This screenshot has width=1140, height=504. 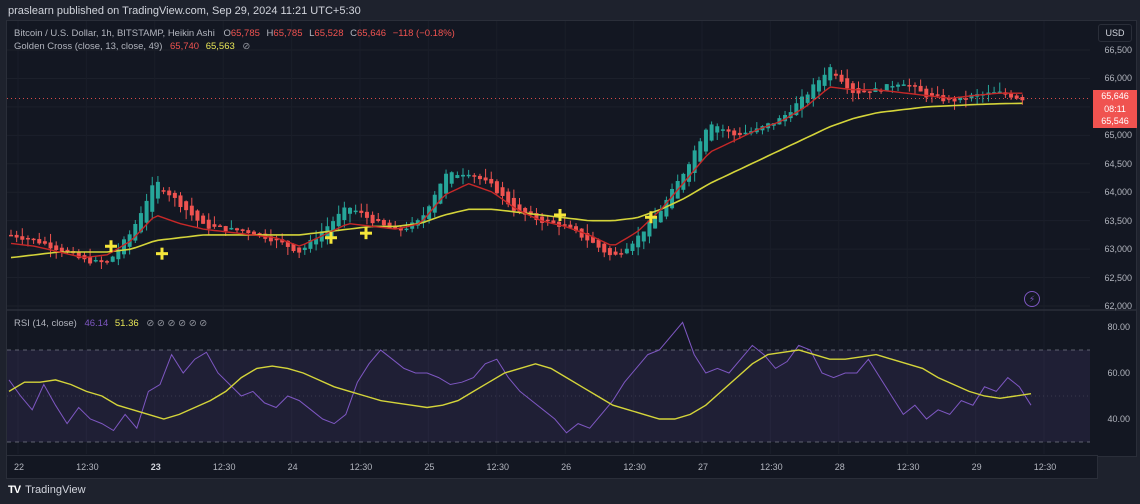 I want to click on golden-cross-name: Golden Cross (close, 13, close, 49), so click(x=88, y=46).